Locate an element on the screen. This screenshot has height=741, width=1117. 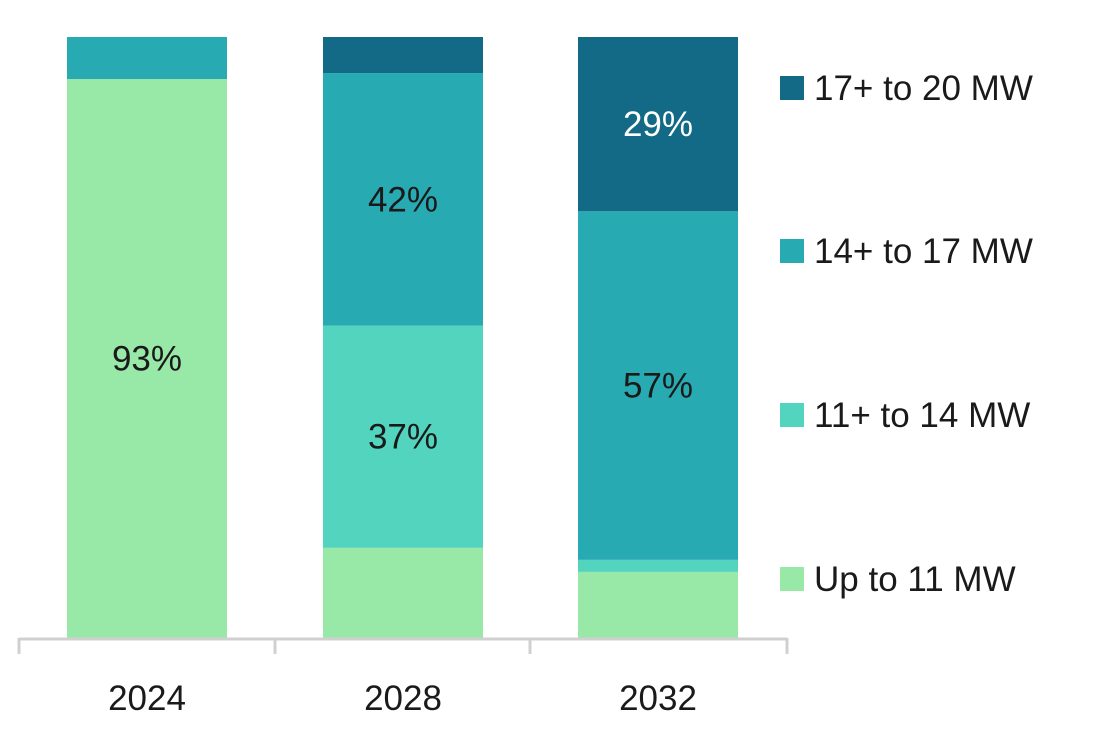
legend-label-2: 11+ to 14 MW is located at coordinates (922, 415).